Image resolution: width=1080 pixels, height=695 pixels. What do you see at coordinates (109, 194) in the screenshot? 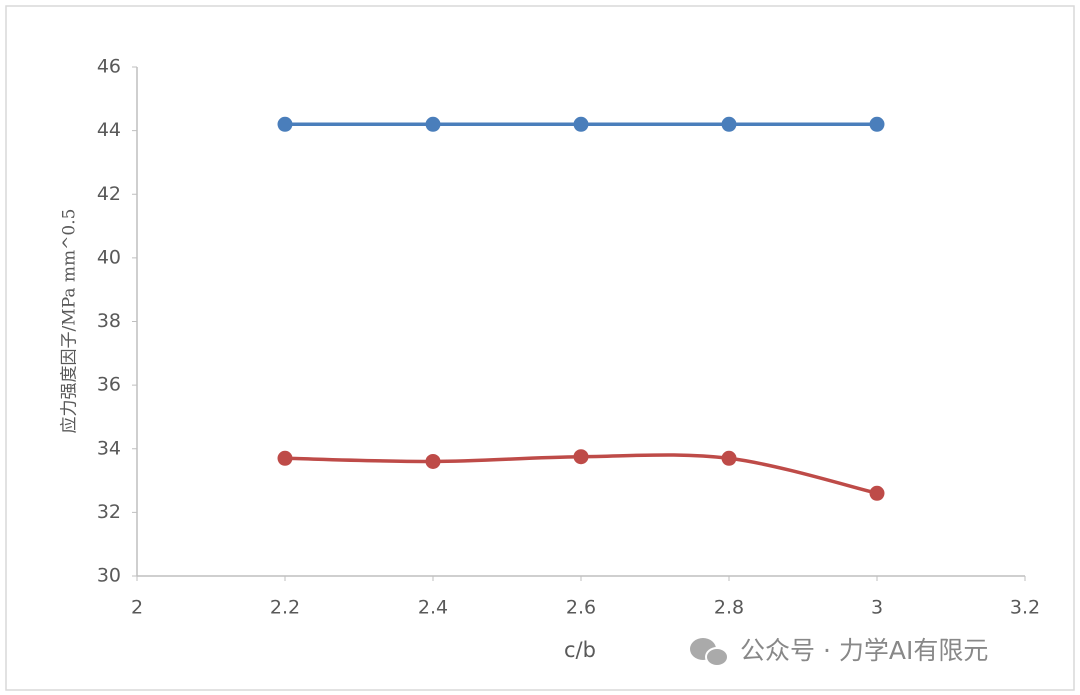
I see `y-tick-label: 42` at bounding box center [109, 194].